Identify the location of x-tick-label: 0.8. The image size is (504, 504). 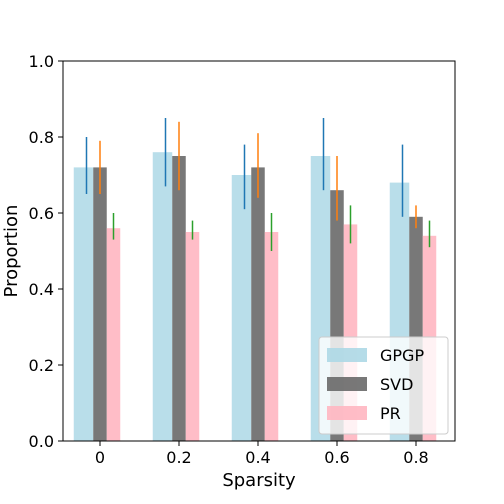
(415, 457).